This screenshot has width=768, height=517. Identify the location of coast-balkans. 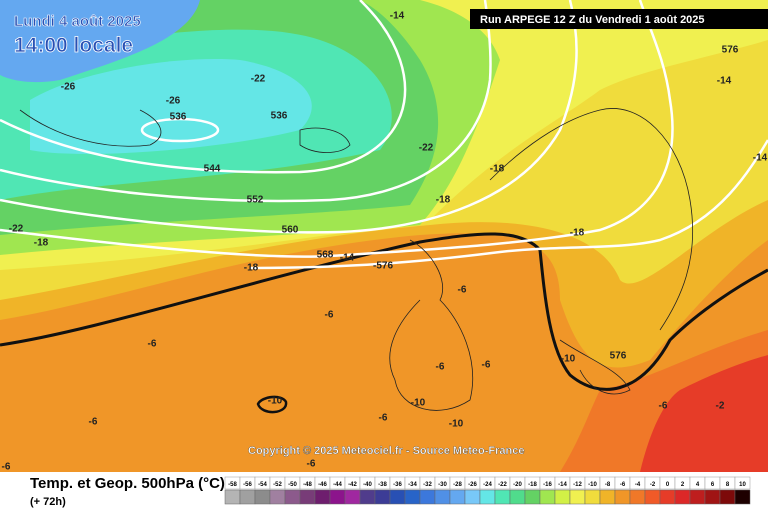
(595, 367).